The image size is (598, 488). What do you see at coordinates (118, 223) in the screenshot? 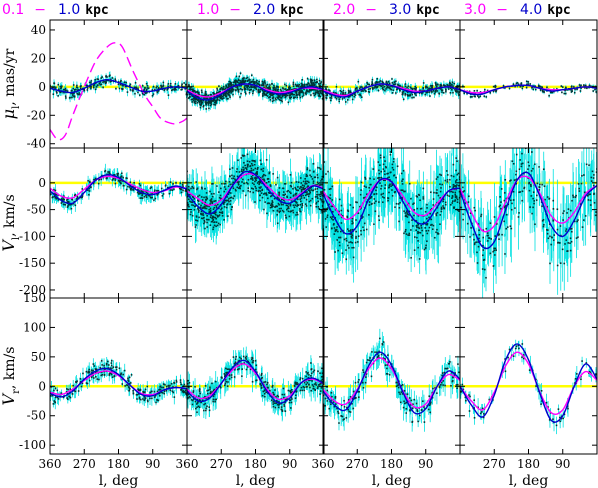
I see `panel-frame` at bounding box center [118, 223].